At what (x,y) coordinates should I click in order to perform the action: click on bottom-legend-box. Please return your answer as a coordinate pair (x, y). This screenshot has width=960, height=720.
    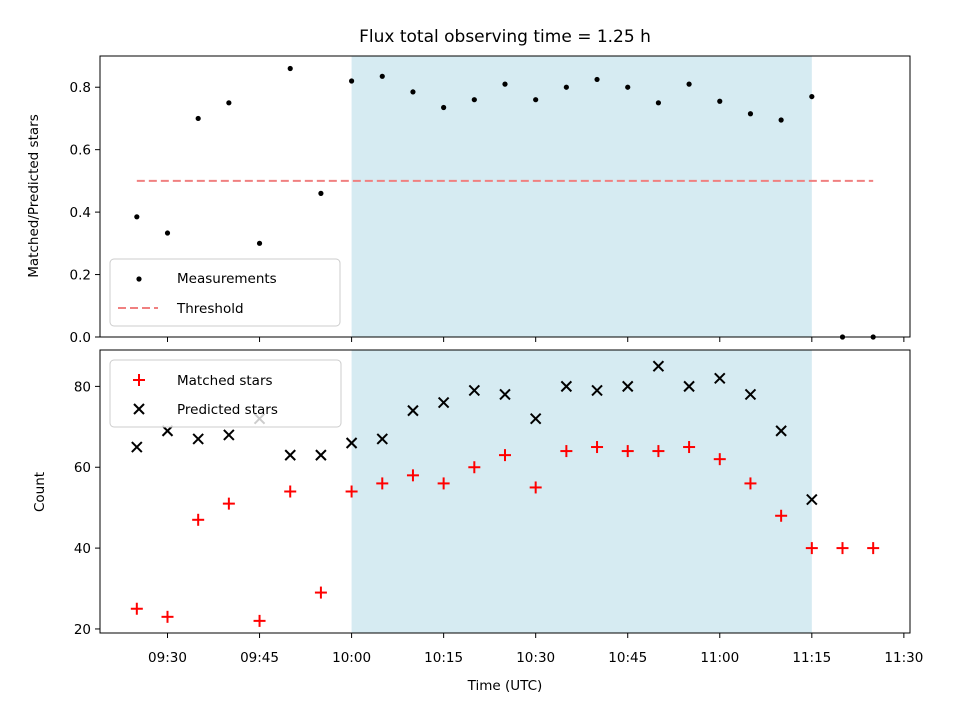
    Looking at the image, I should click on (225, 393).